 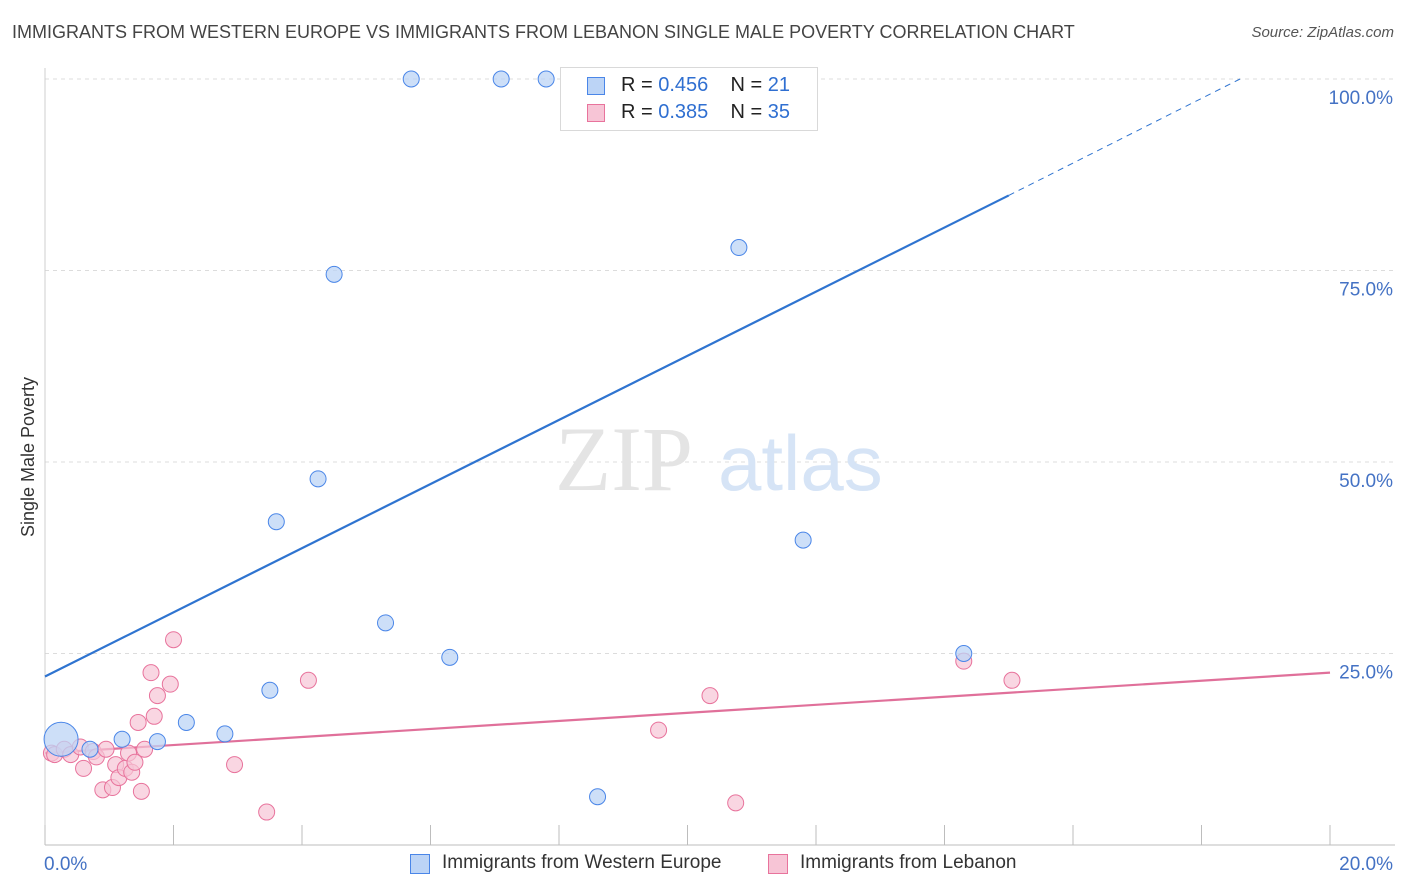 I want to click on y-axis-label: Single Male Poverty, so click(x=28, y=457).